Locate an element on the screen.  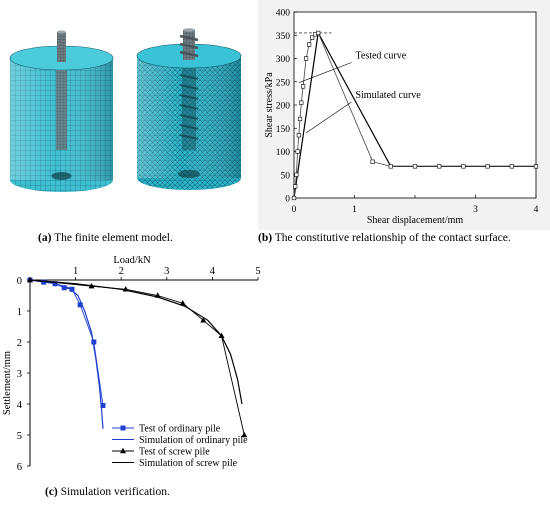
panel-a-caption-label: (a) is located at coordinates (45, 238).